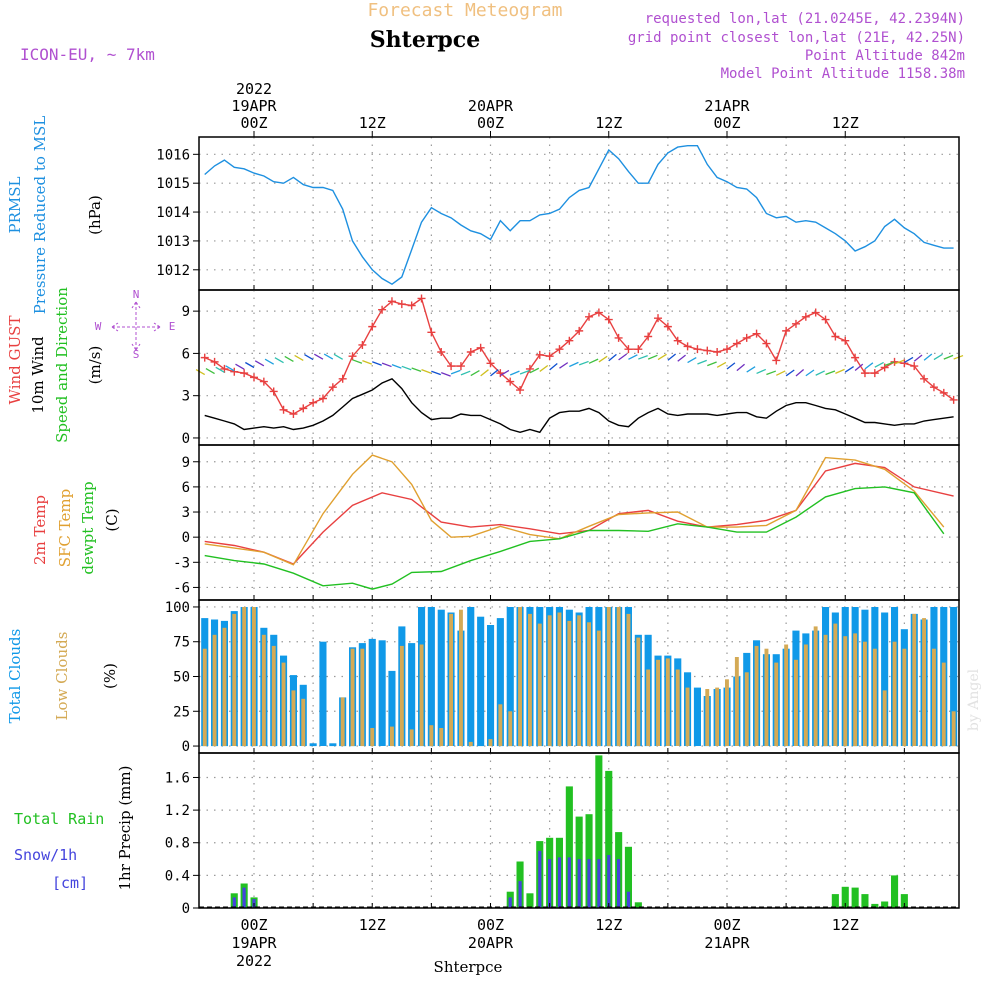 The height and width of the screenshot is (1000, 1000). What do you see at coordinates (254, 106) in the screenshot?
I see `time-label-top: 19APR` at bounding box center [254, 106].